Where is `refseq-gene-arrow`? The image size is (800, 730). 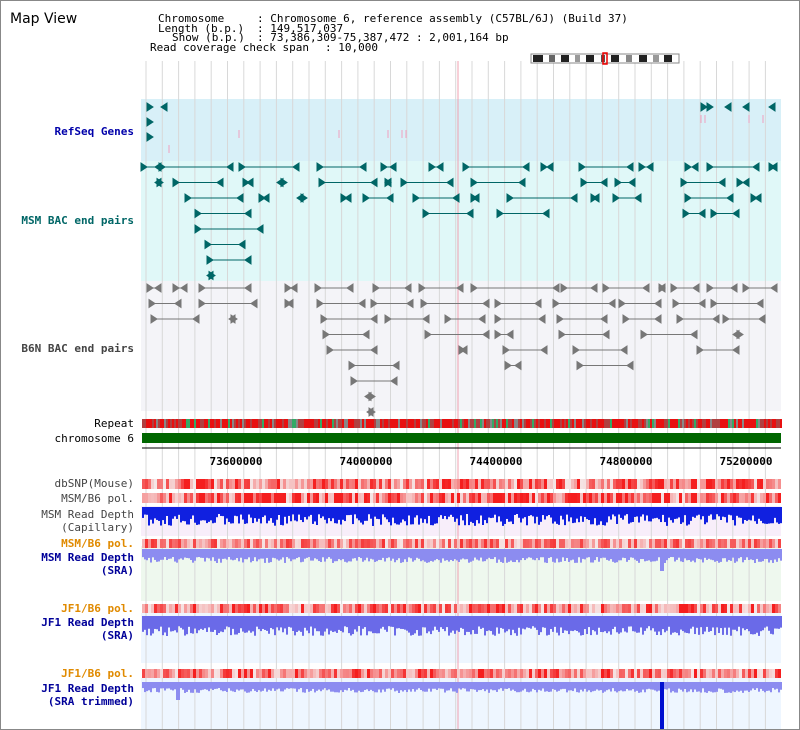 refseq-gene-arrow is located at coordinates (150, 107).